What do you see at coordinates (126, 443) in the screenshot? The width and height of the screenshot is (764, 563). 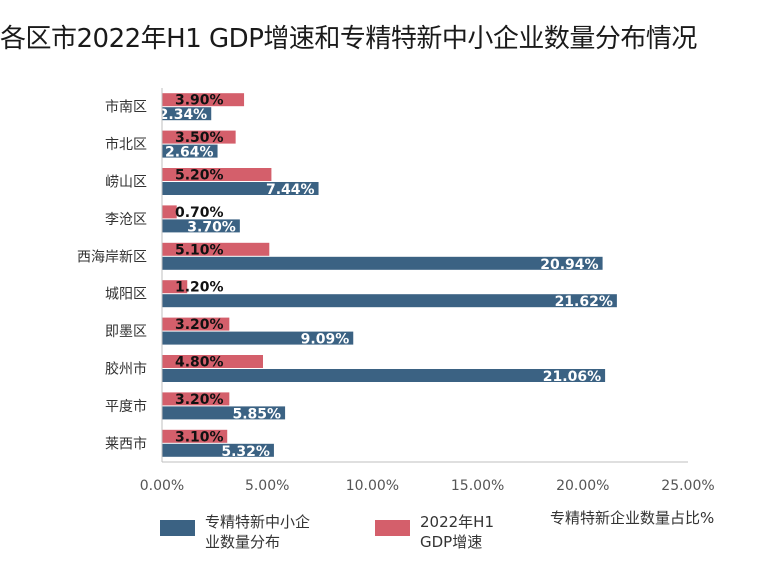 I see `category-label-9: 莱西市` at bounding box center [126, 443].